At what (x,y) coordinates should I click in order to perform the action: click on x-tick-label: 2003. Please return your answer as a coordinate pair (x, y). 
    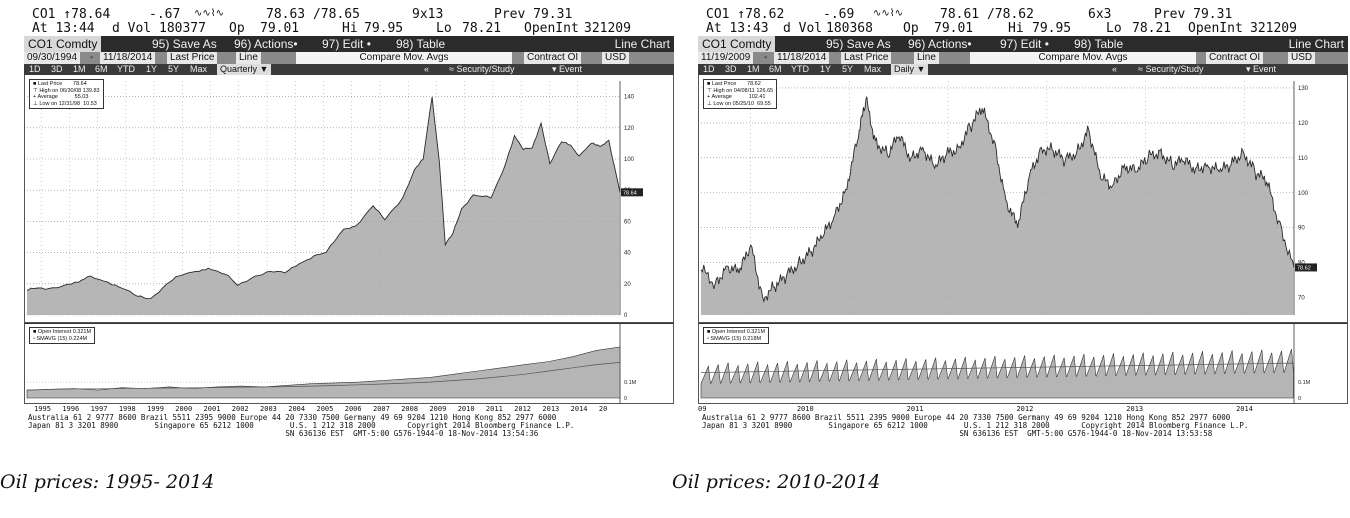
    Looking at the image, I should click on (268, 409).